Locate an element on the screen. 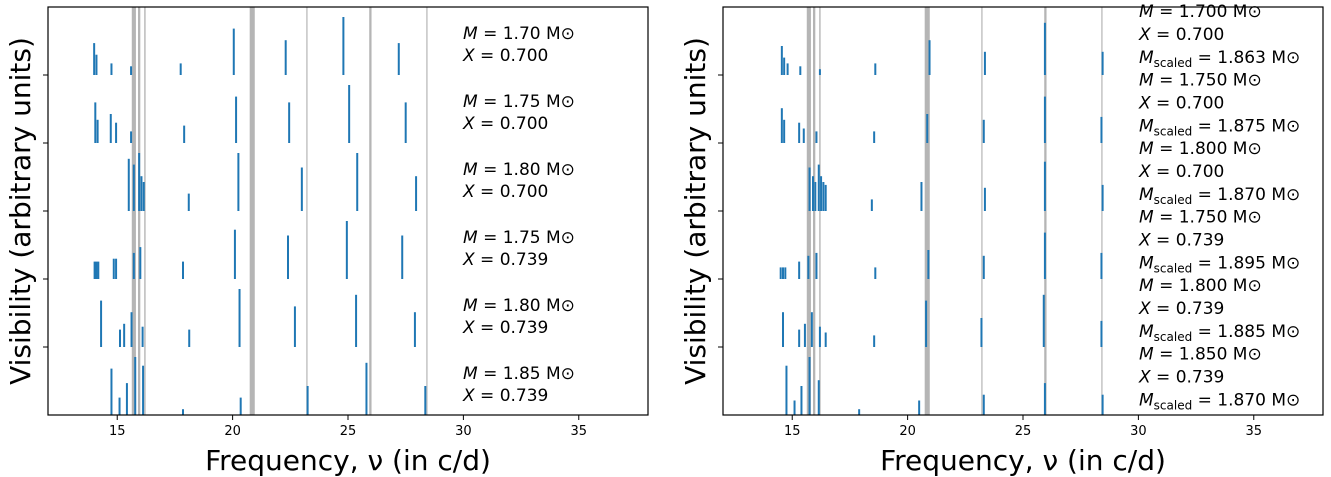 The width and height of the screenshot is (1331, 477). row-annotation: M = 1.800 M⊙ X = 0.700 Mscaled = 1.870 M⊙ is located at coordinates (1219, 173).